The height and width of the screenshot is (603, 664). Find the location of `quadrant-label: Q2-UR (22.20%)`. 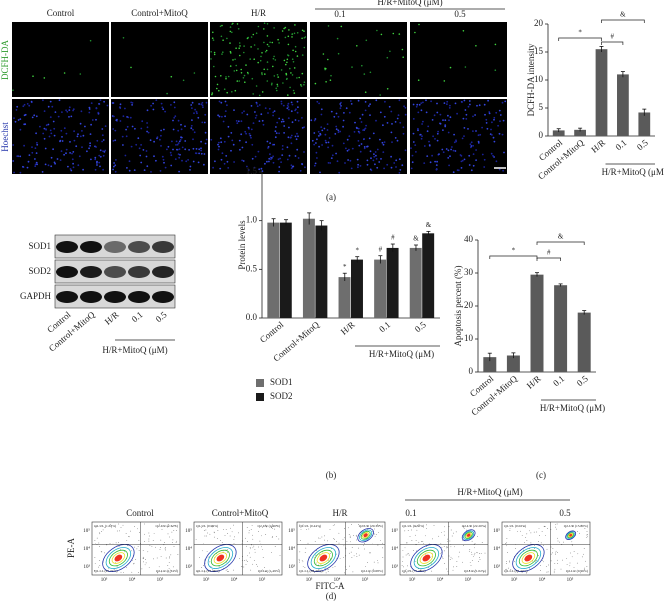

quadrant-label: Q2-UR (22.20%) is located at coordinates (474, 526).